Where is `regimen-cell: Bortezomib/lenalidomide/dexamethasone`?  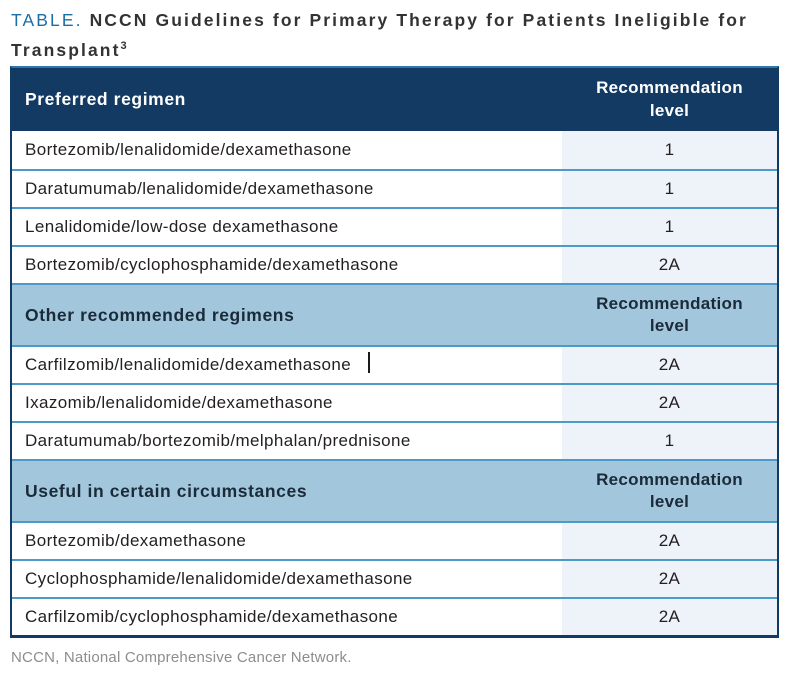 regimen-cell: Bortezomib/lenalidomide/dexamethasone is located at coordinates (188, 149).